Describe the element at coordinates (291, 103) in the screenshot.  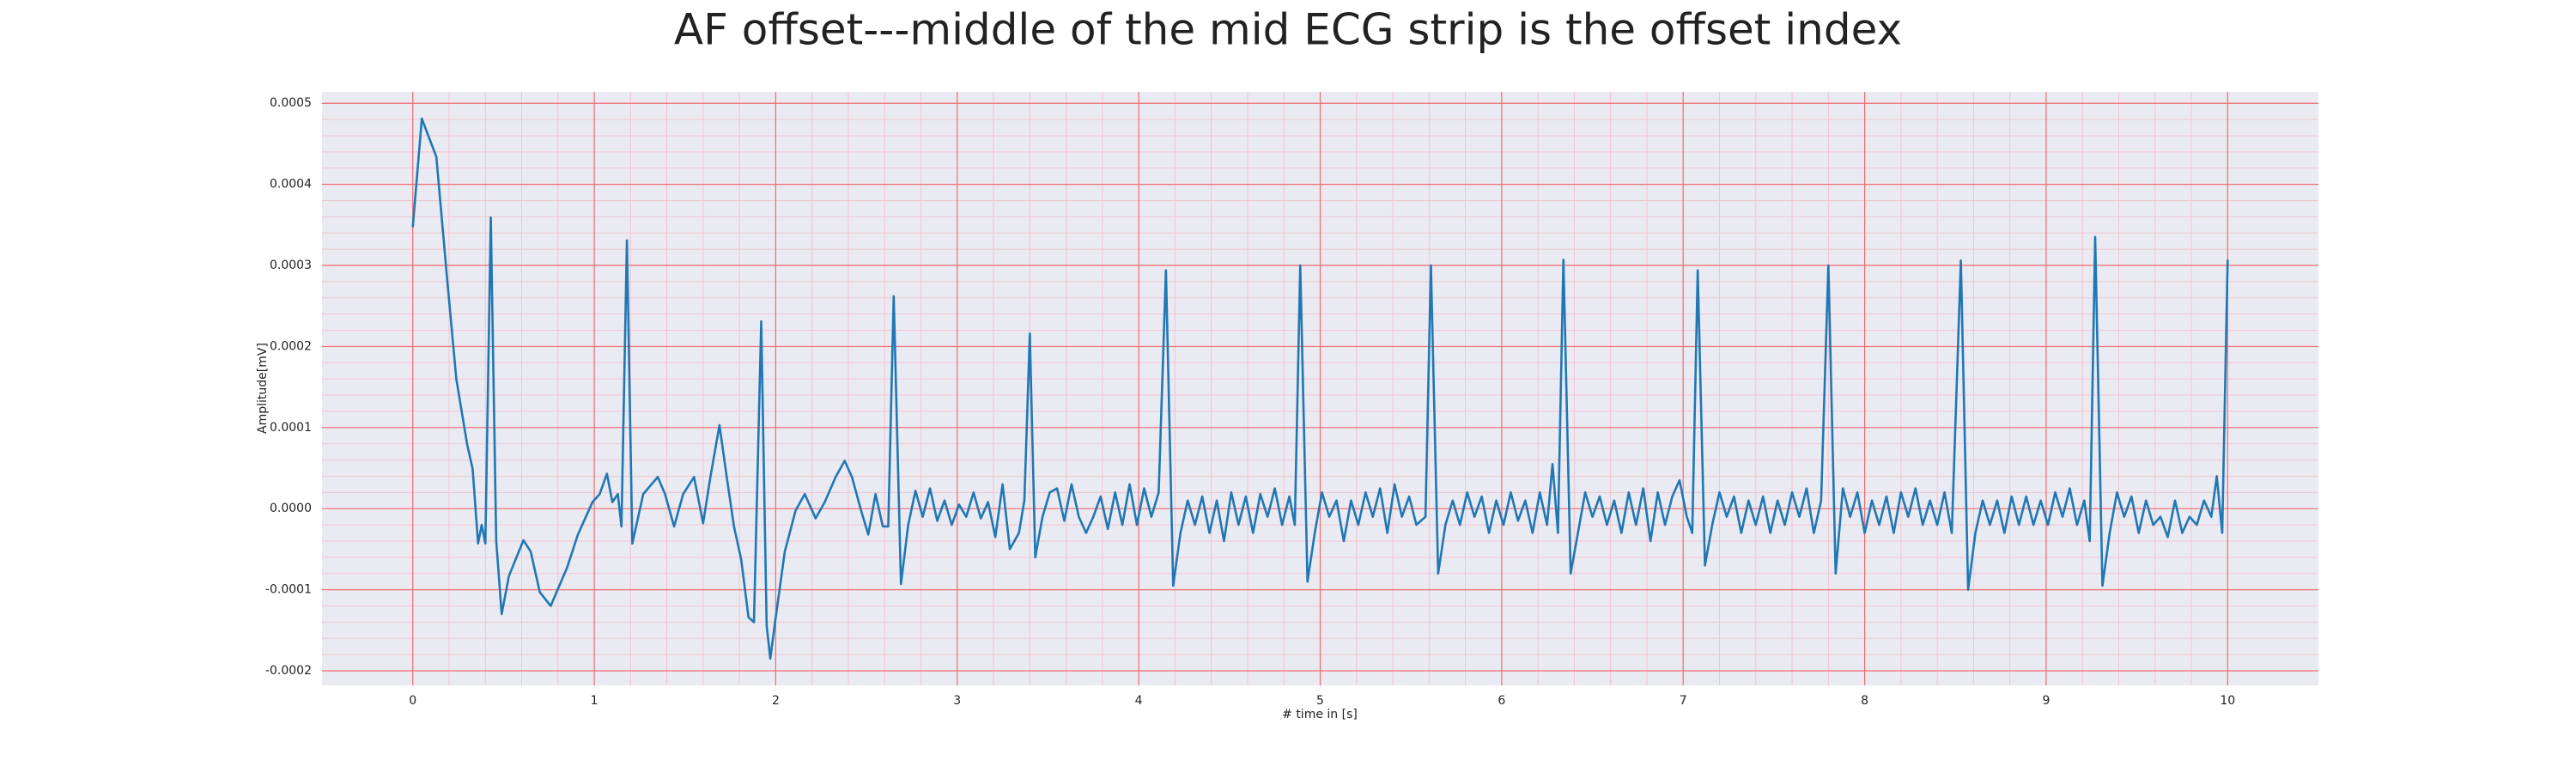
I see `y-tick-label: 0.0005` at that location.